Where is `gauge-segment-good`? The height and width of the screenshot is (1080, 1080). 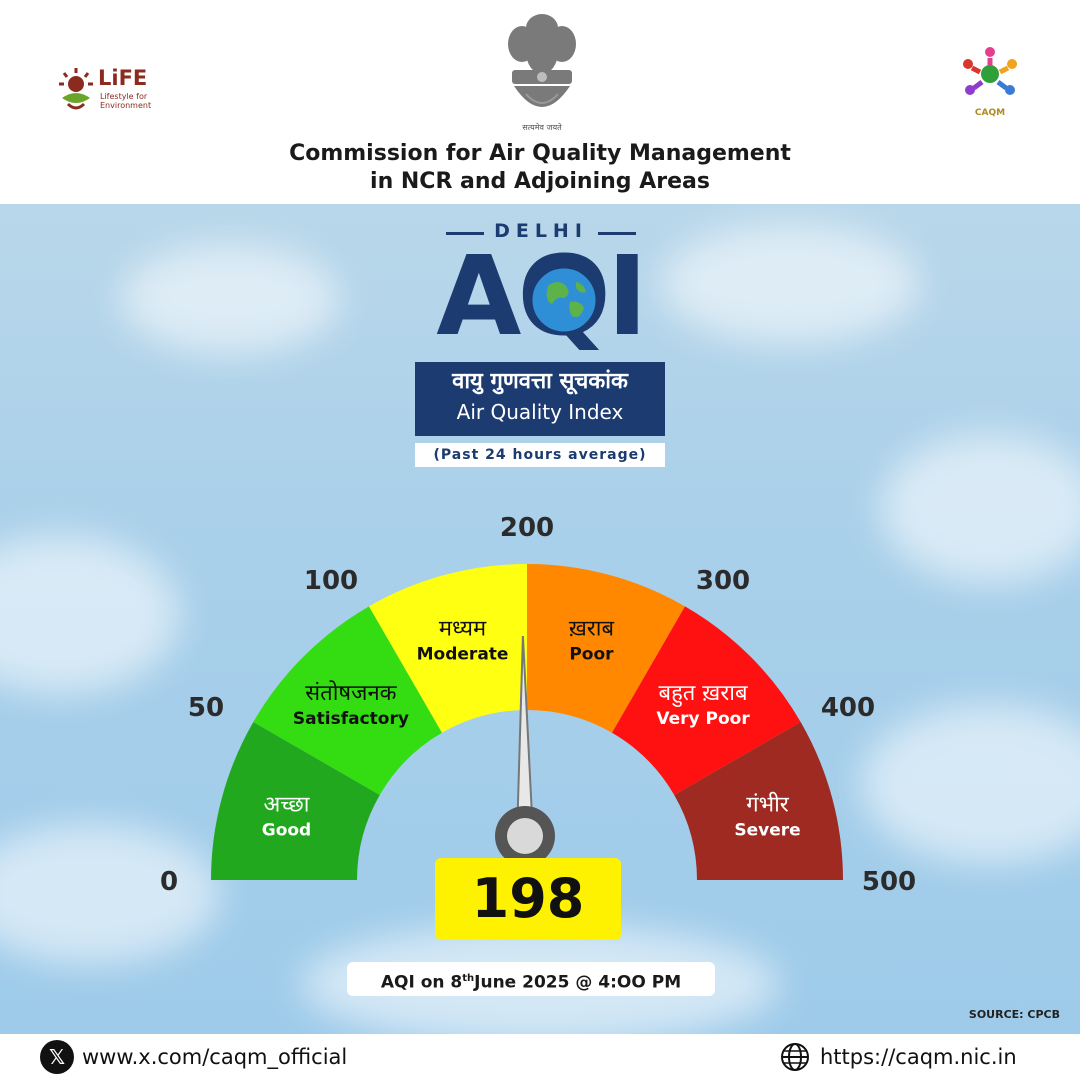 gauge-segment-good is located at coordinates (295, 801).